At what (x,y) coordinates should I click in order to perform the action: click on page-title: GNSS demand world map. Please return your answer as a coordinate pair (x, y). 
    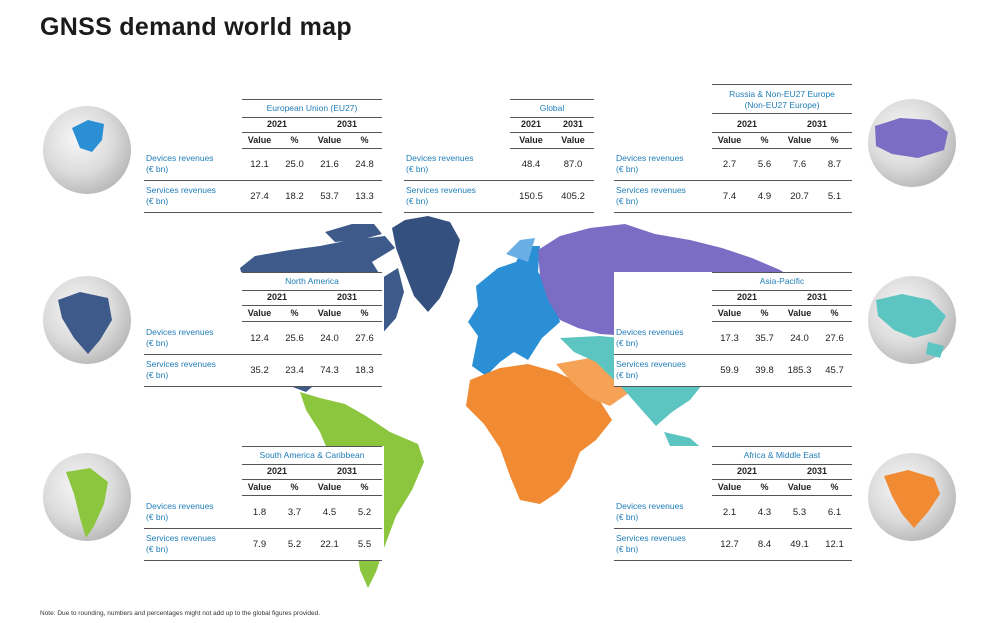
    Looking at the image, I should click on (196, 27).